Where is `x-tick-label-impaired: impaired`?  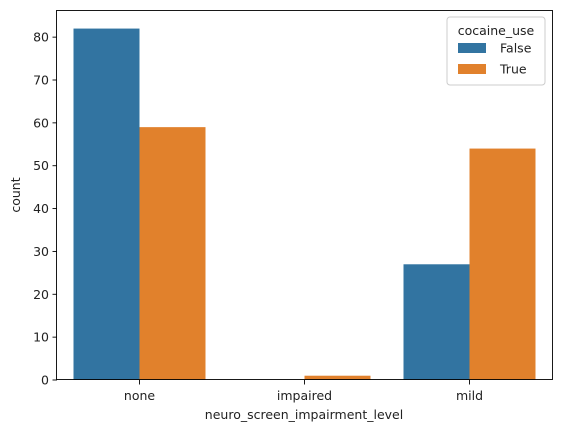
x-tick-label-impaired: impaired is located at coordinates (304, 395).